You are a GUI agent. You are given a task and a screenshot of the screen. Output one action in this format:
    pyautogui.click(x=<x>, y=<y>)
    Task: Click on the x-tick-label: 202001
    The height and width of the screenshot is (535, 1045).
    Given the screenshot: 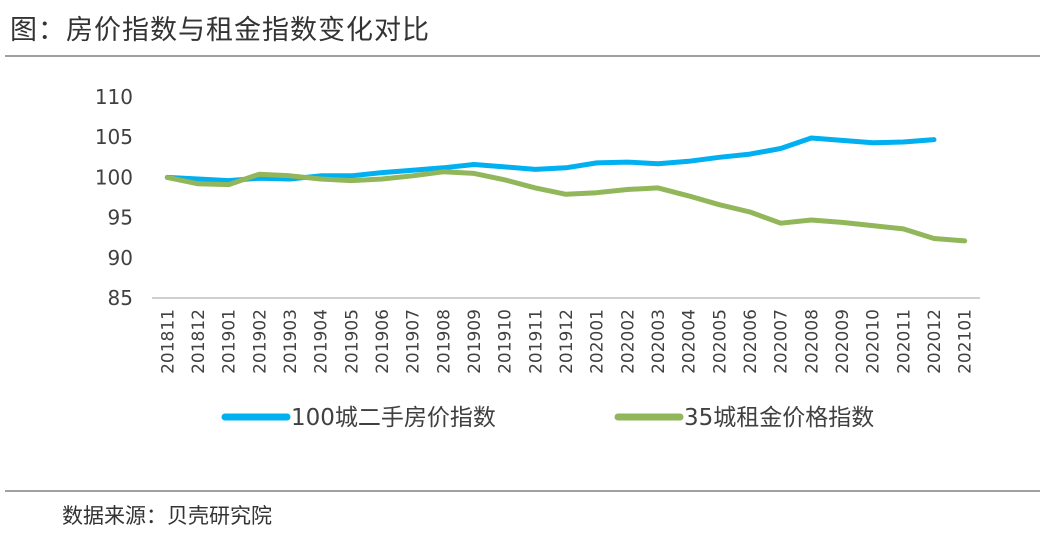 What is the action you would take?
    pyautogui.click(x=598, y=341)
    